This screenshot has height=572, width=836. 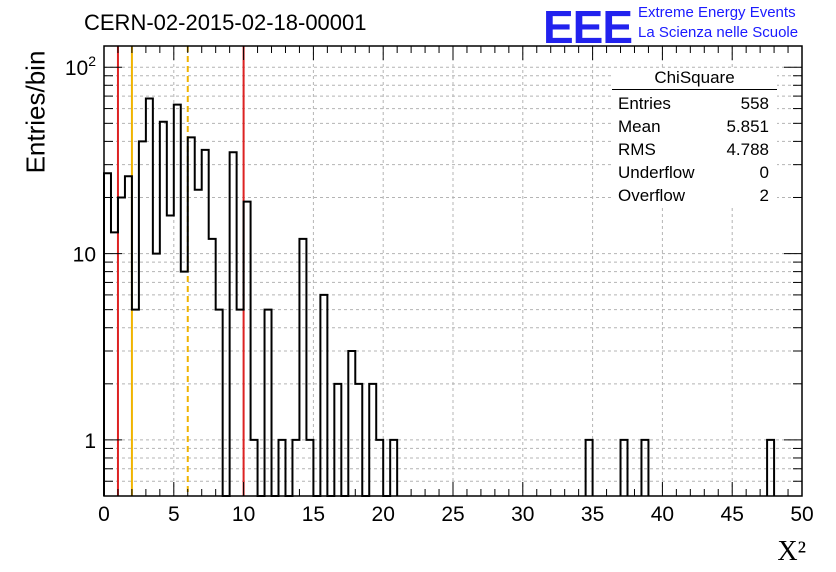 I want to click on stats-label: Overflow, so click(x=652, y=195).